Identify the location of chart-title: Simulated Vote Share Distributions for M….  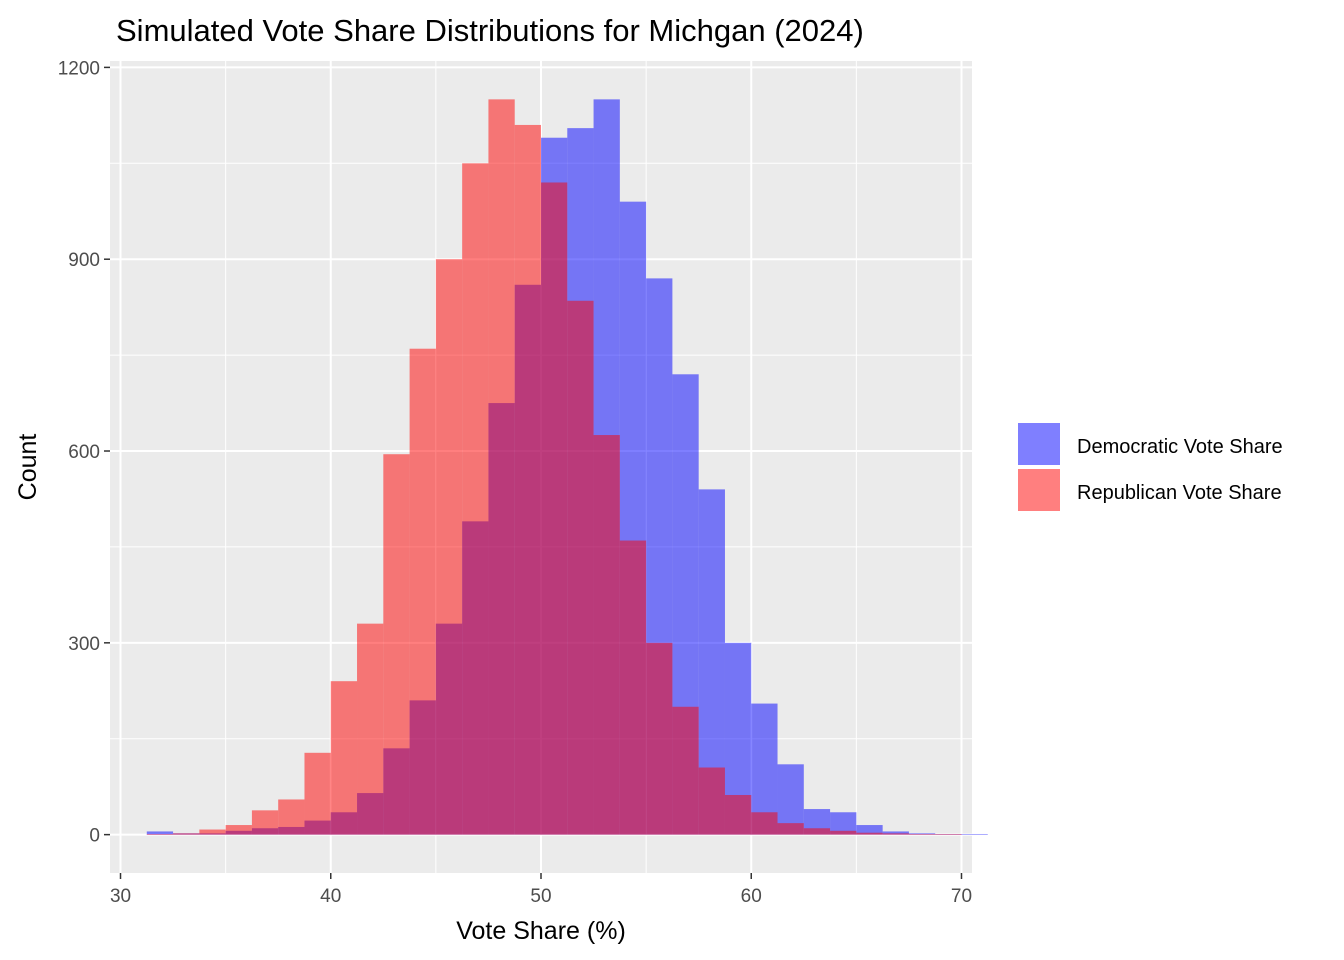
(490, 30).